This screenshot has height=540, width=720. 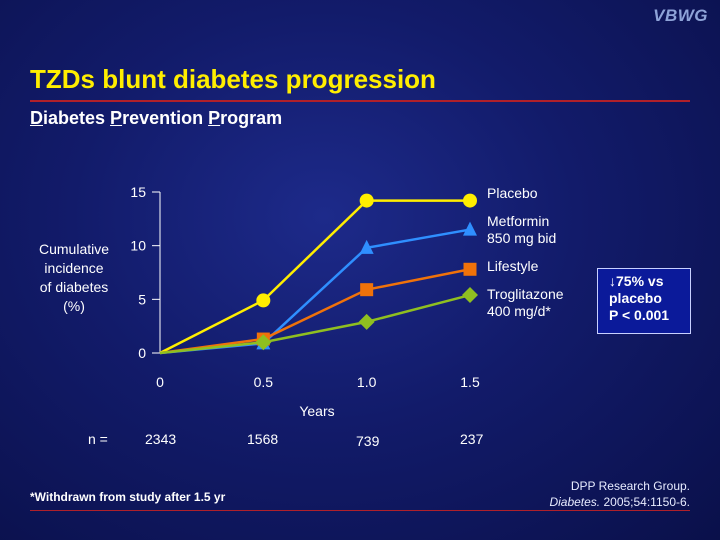 I want to click on series-label: 850 mg bid, so click(x=521, y=238).